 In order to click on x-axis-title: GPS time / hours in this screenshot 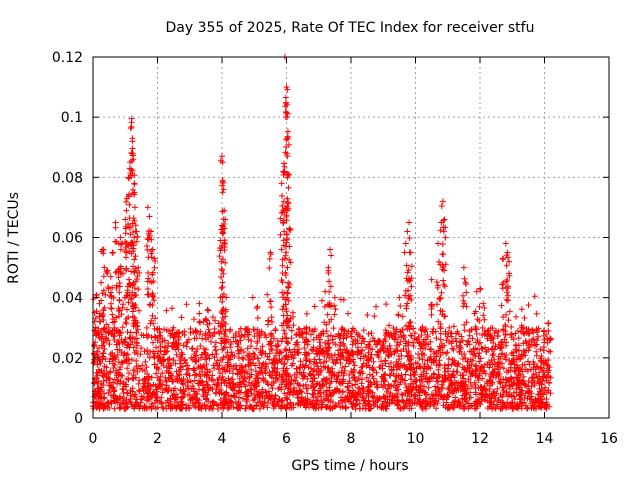, I will do `click(349, 466)`.